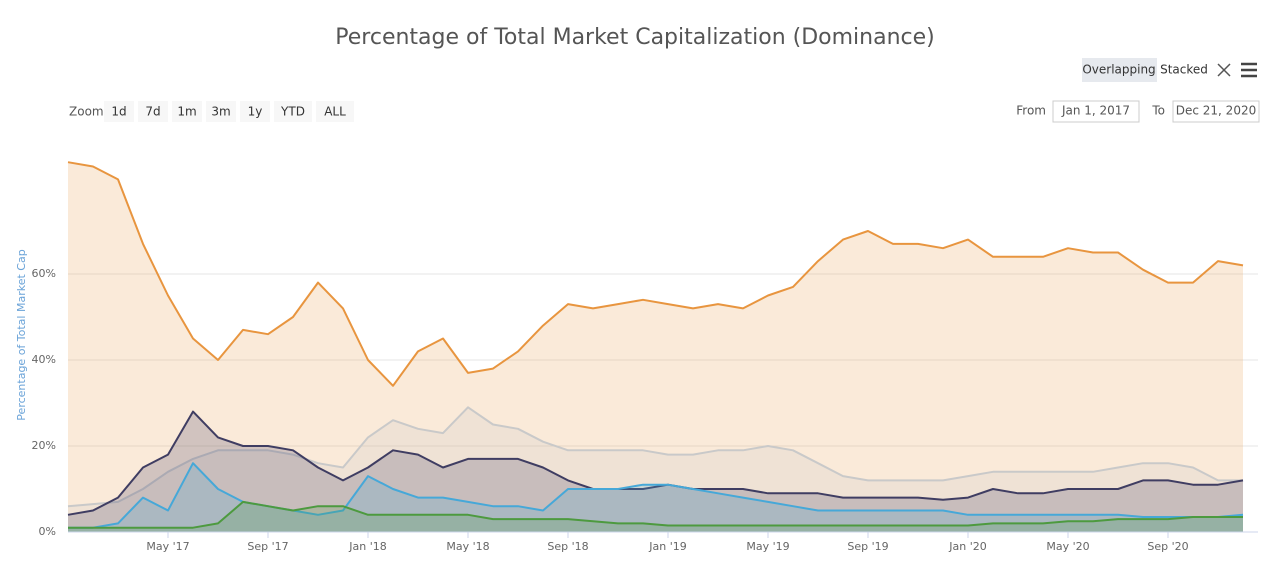  What do you see at coordinates (867, 546) in the screenshot?
I see `x-tick-label: Sep '19` at bounding box center [867, 546].